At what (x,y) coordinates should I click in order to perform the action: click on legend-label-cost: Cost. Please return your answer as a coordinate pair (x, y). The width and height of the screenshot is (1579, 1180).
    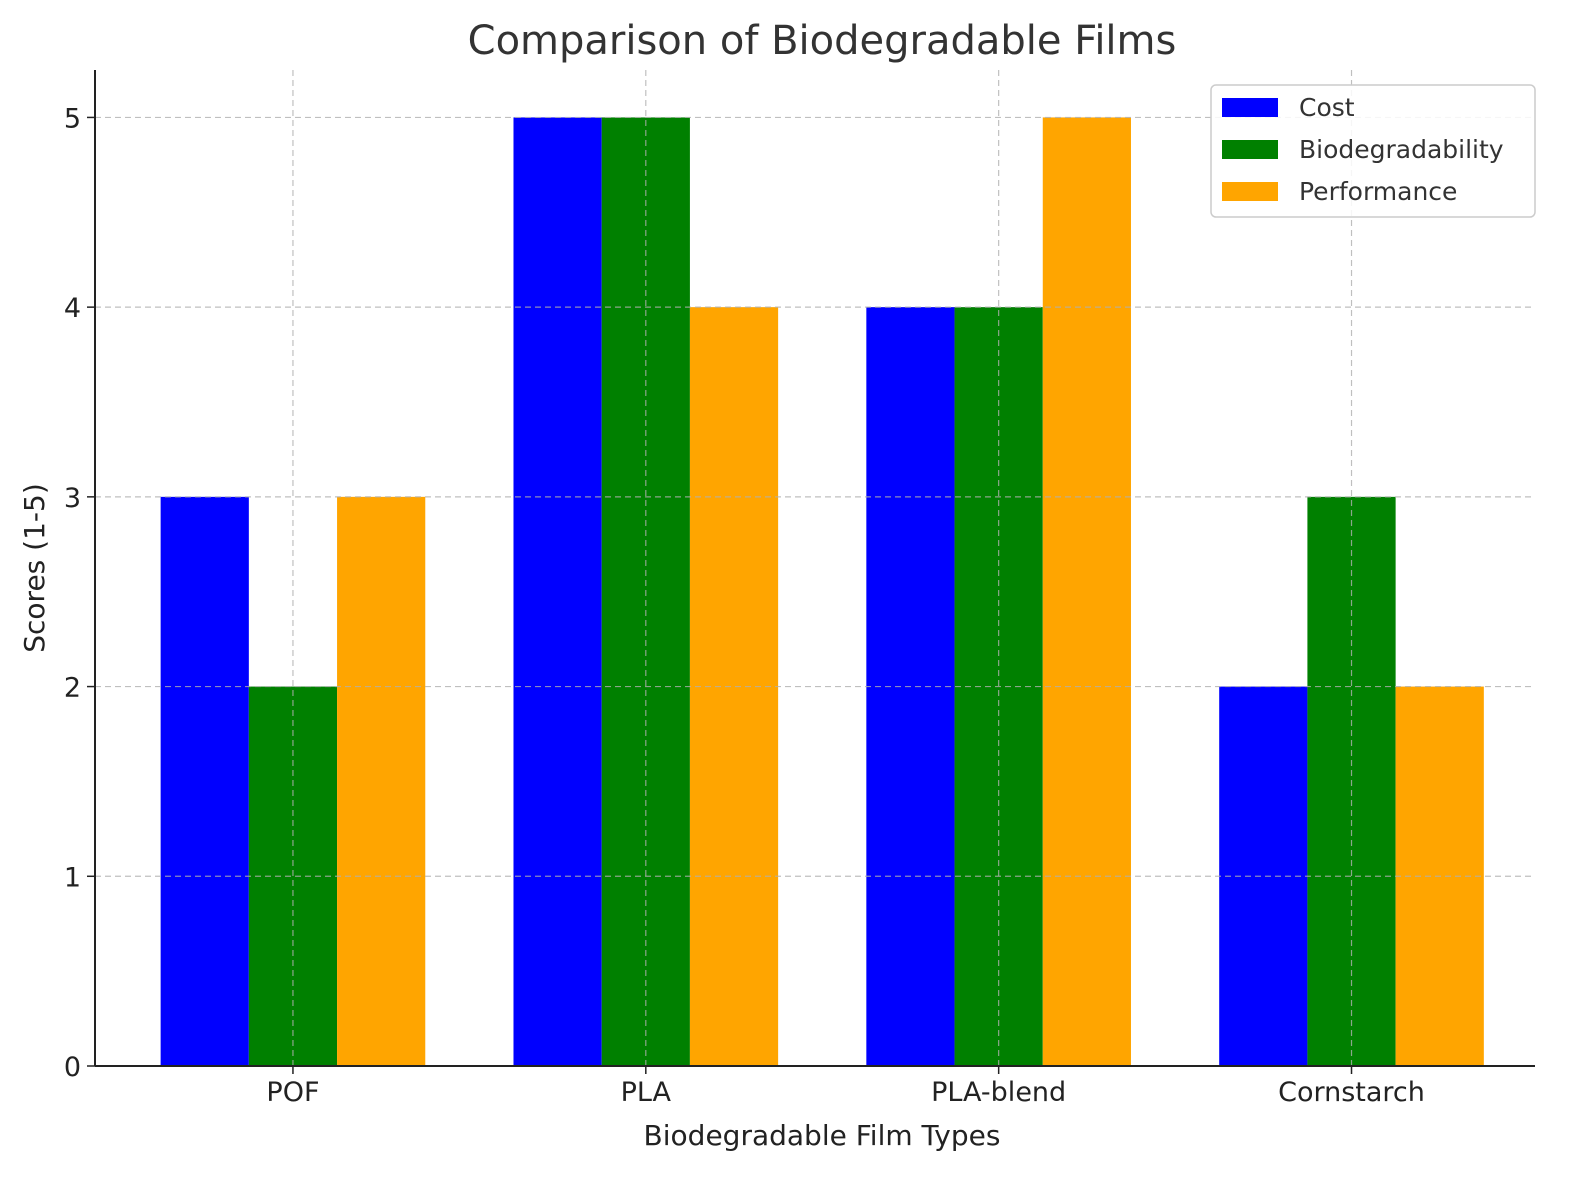
    Looking at the image, I should click on (1327, 107).